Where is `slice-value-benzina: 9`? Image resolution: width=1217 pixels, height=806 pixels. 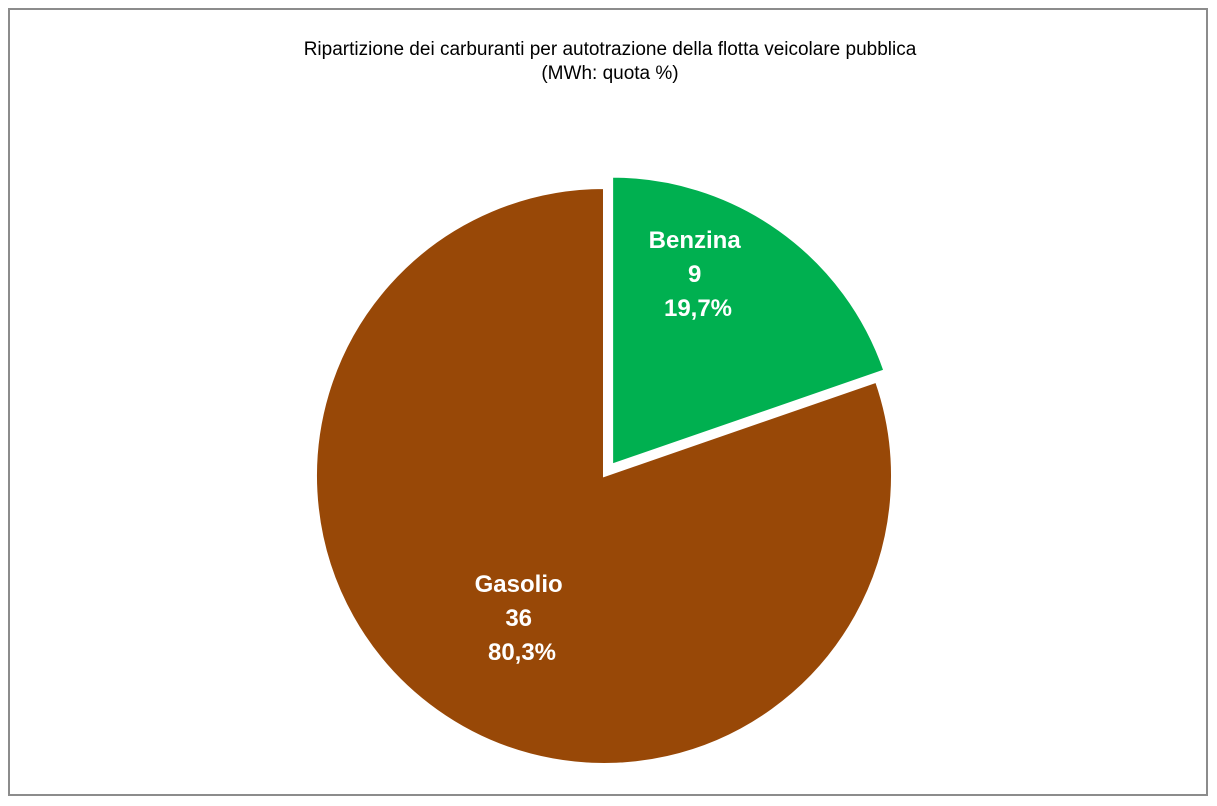 slice-value-benzina: 9 is located at coordinates (694, 274).